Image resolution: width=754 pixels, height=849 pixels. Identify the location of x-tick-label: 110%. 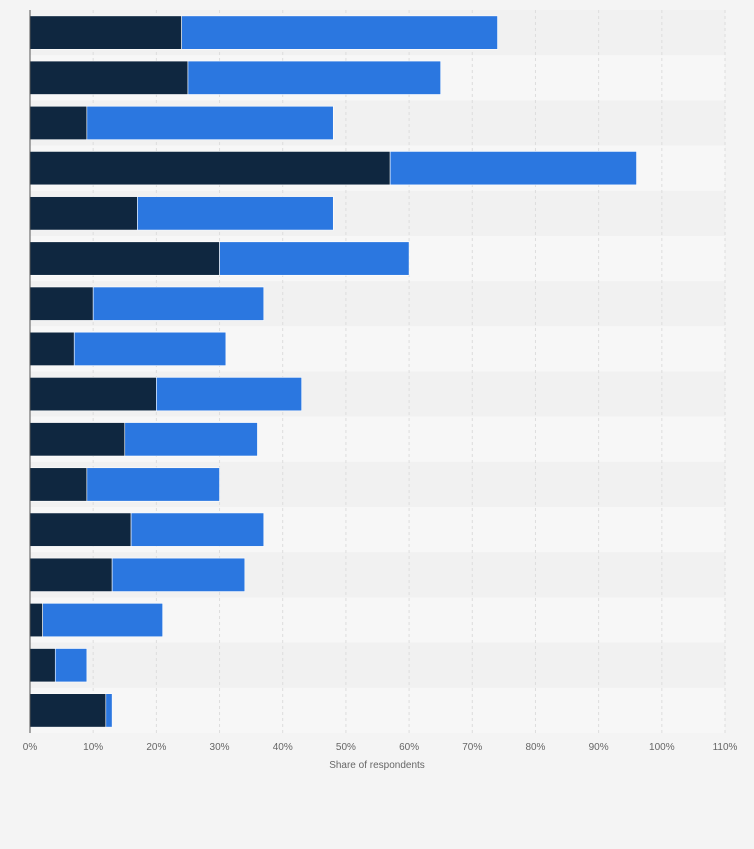
(725, 747).